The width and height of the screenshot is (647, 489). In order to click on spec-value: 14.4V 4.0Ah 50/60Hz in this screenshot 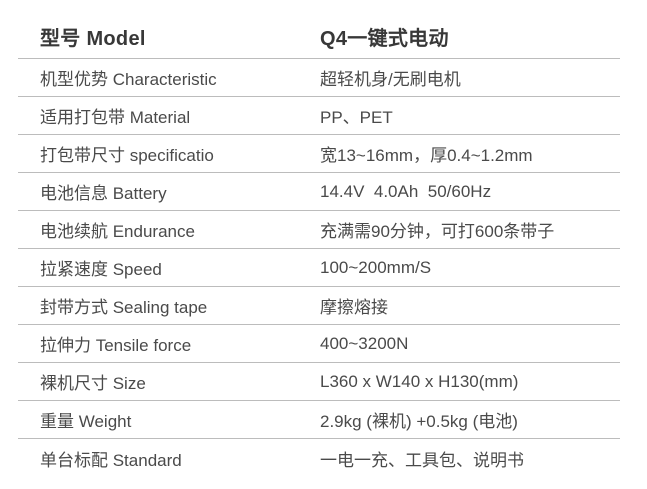, I will do `click(406, 191)`.